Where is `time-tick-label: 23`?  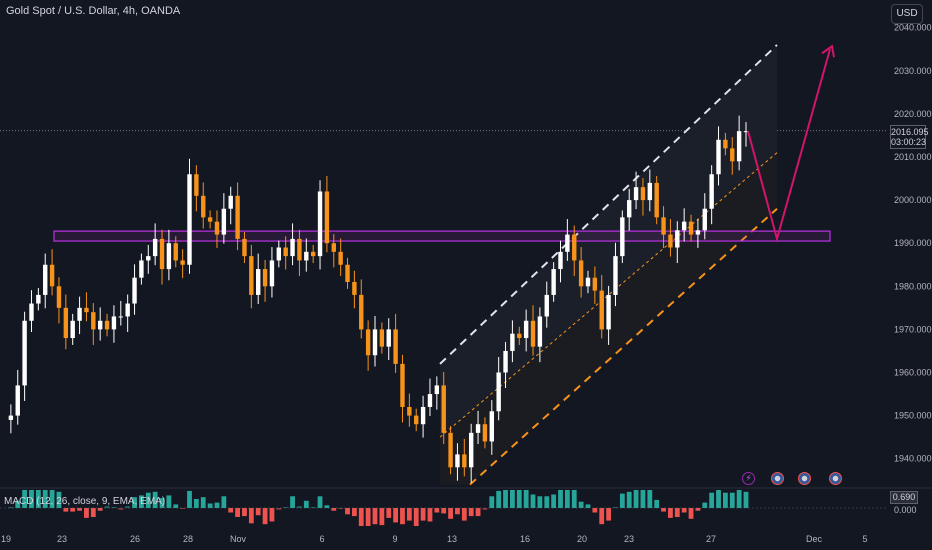 time-tick-label: 23 is located at coordinates (629, 539).